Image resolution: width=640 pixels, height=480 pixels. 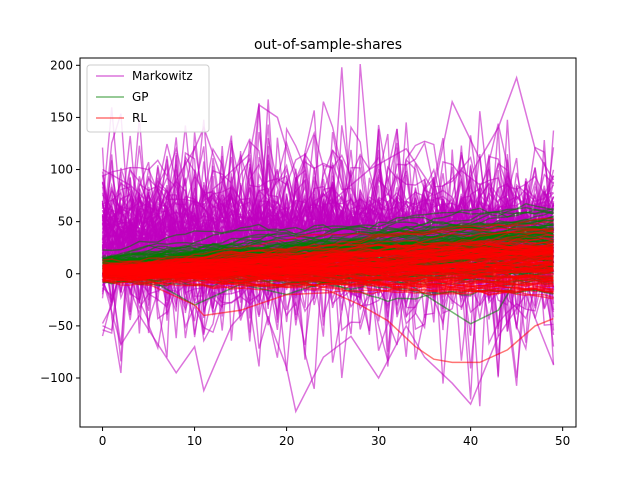 I want to click on x-tick-label-0: 0, so click(x=103, y=441).